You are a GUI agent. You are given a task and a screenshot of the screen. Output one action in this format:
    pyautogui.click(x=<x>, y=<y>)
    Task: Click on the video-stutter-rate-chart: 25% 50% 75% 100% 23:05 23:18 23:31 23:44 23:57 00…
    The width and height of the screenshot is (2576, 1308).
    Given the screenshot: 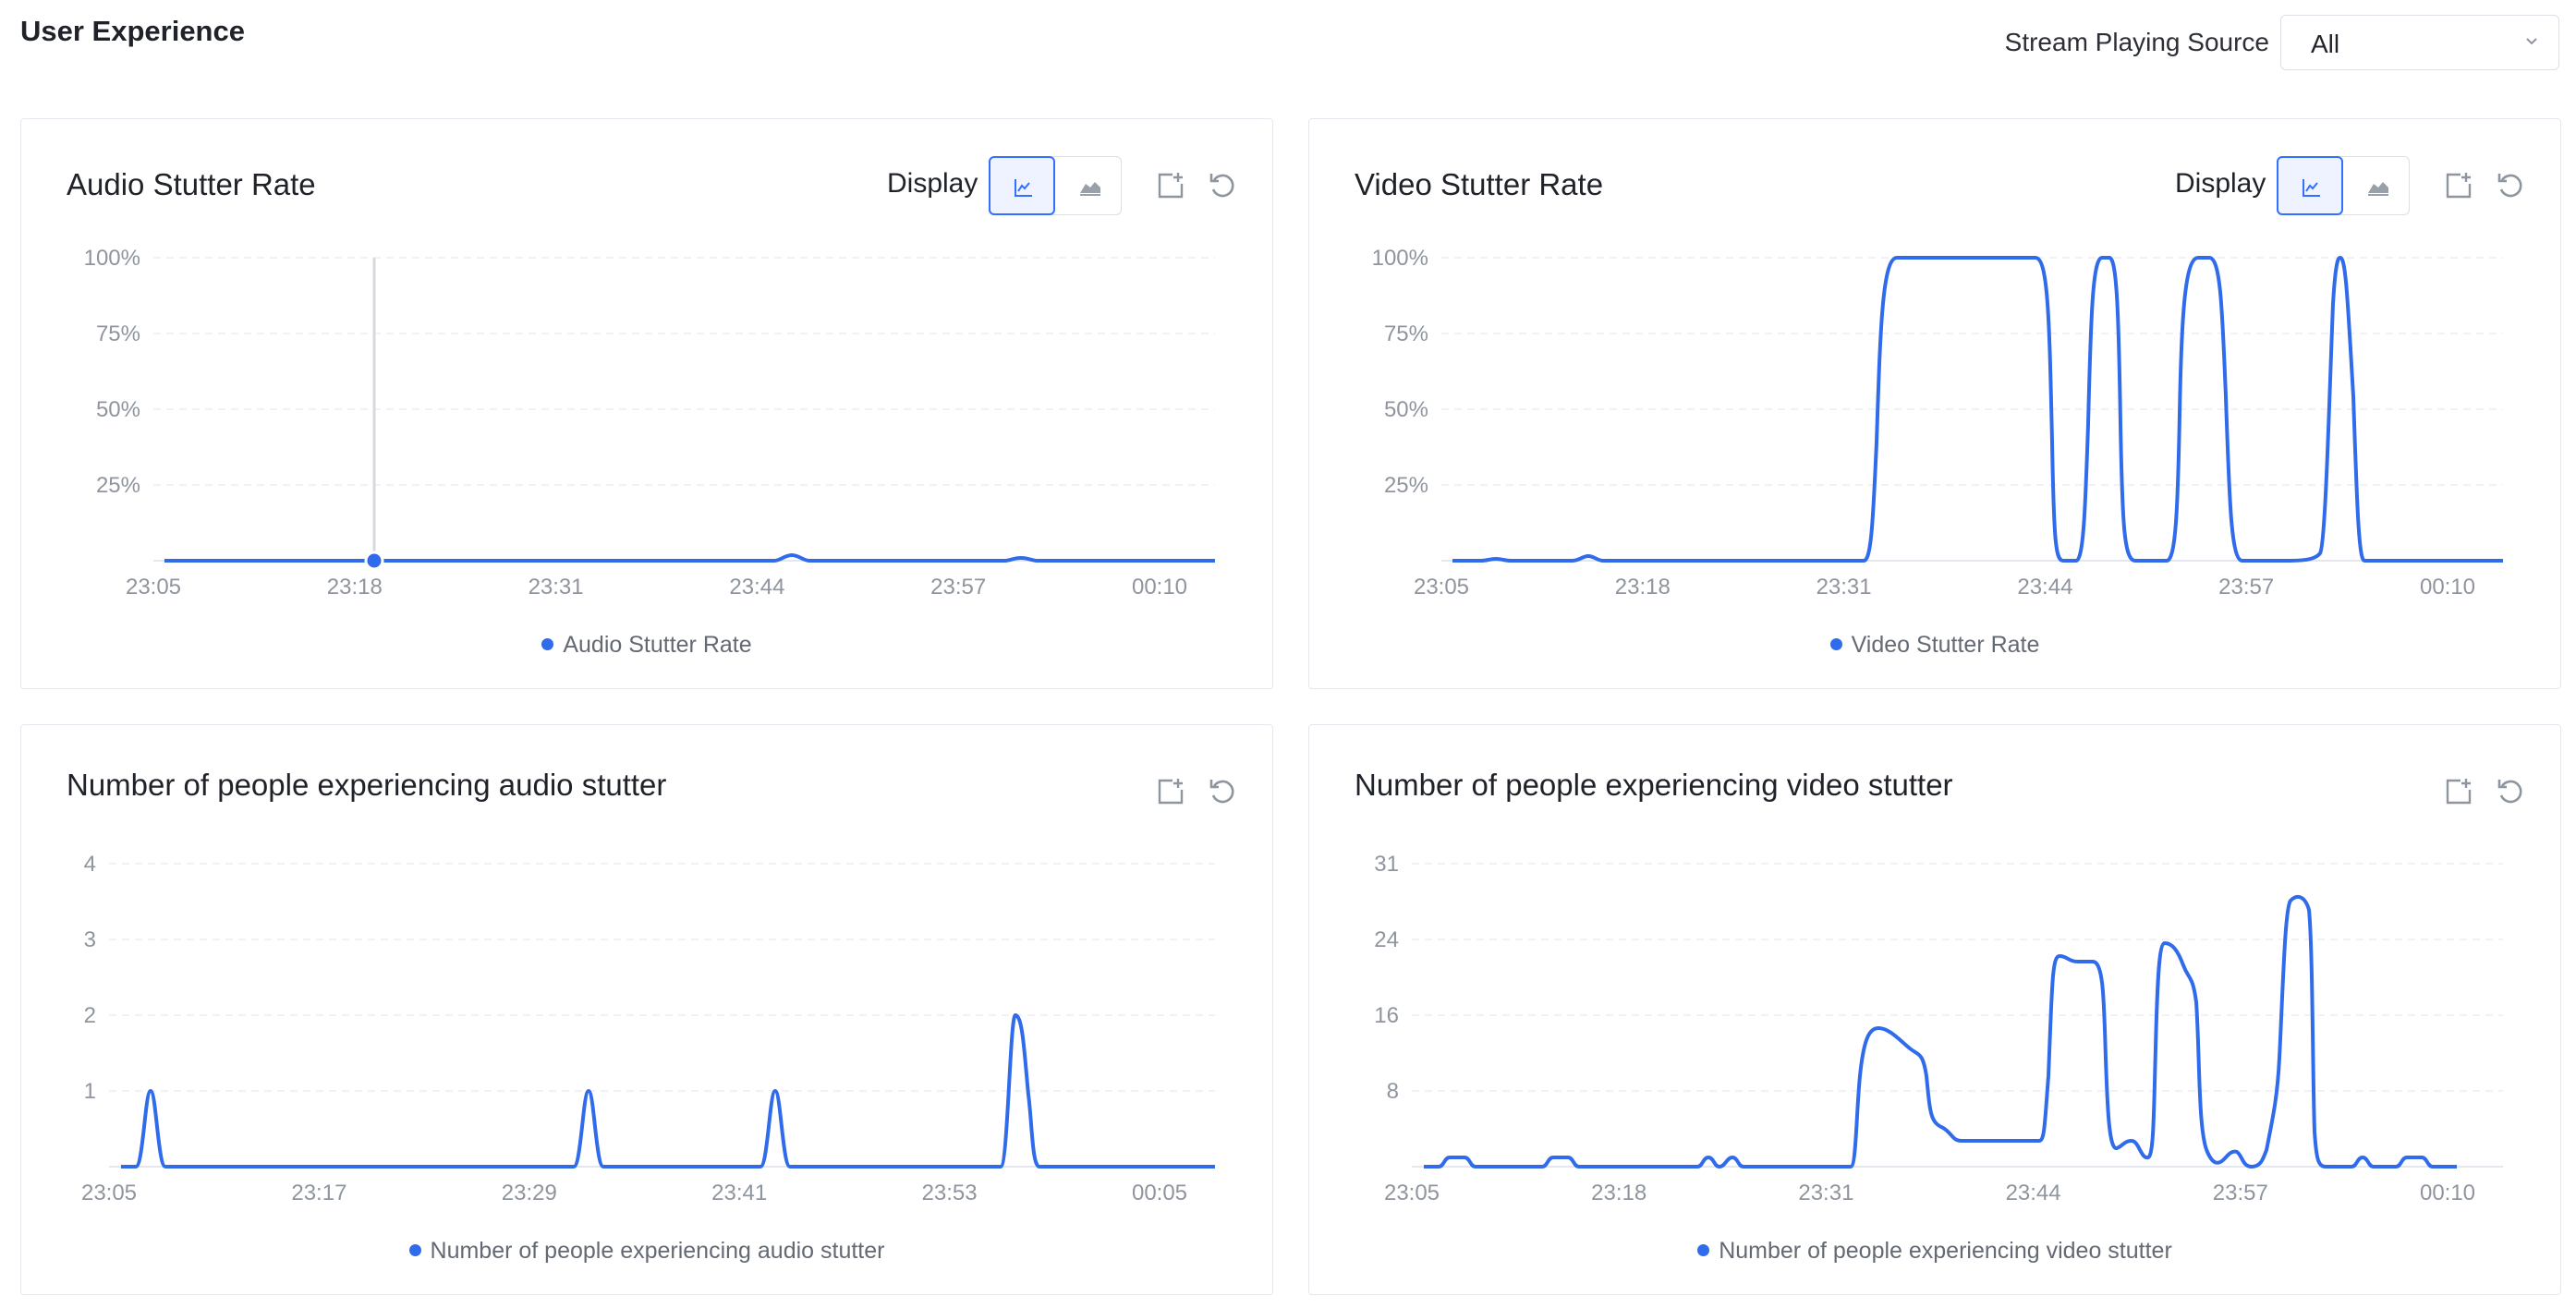 What is the action you would take?
    pyautogui.click(x=1937, y=423)
    